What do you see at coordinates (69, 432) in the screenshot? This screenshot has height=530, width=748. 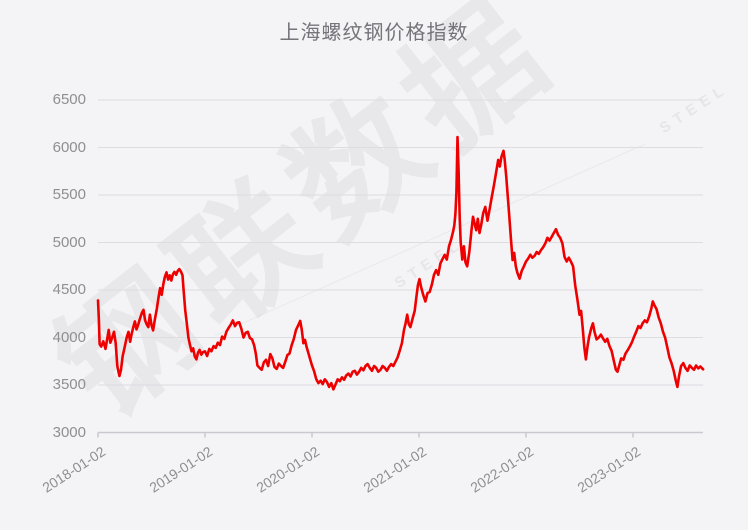 I see `y-axis-label: 3000` at bounding box center [69, 432].